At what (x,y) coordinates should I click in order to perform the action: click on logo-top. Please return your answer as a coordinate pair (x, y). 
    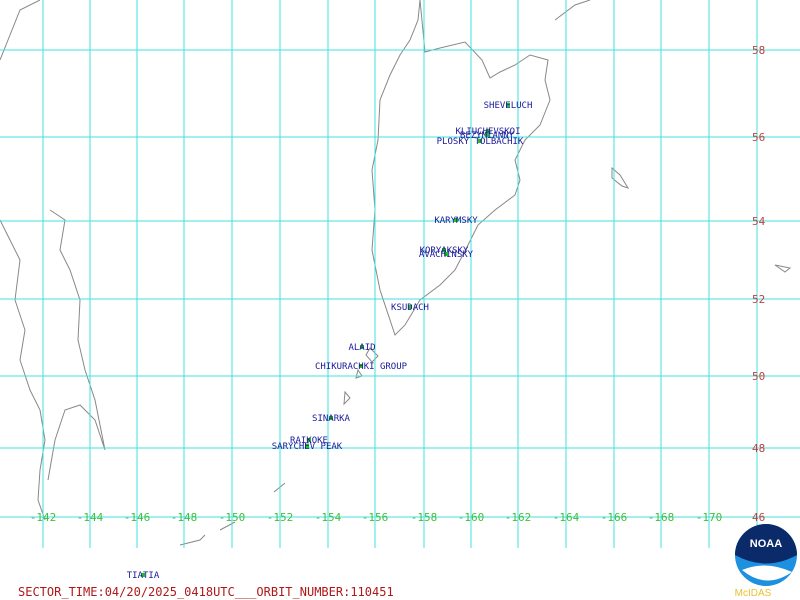
    Looking at the image, I should click on (766, 544).